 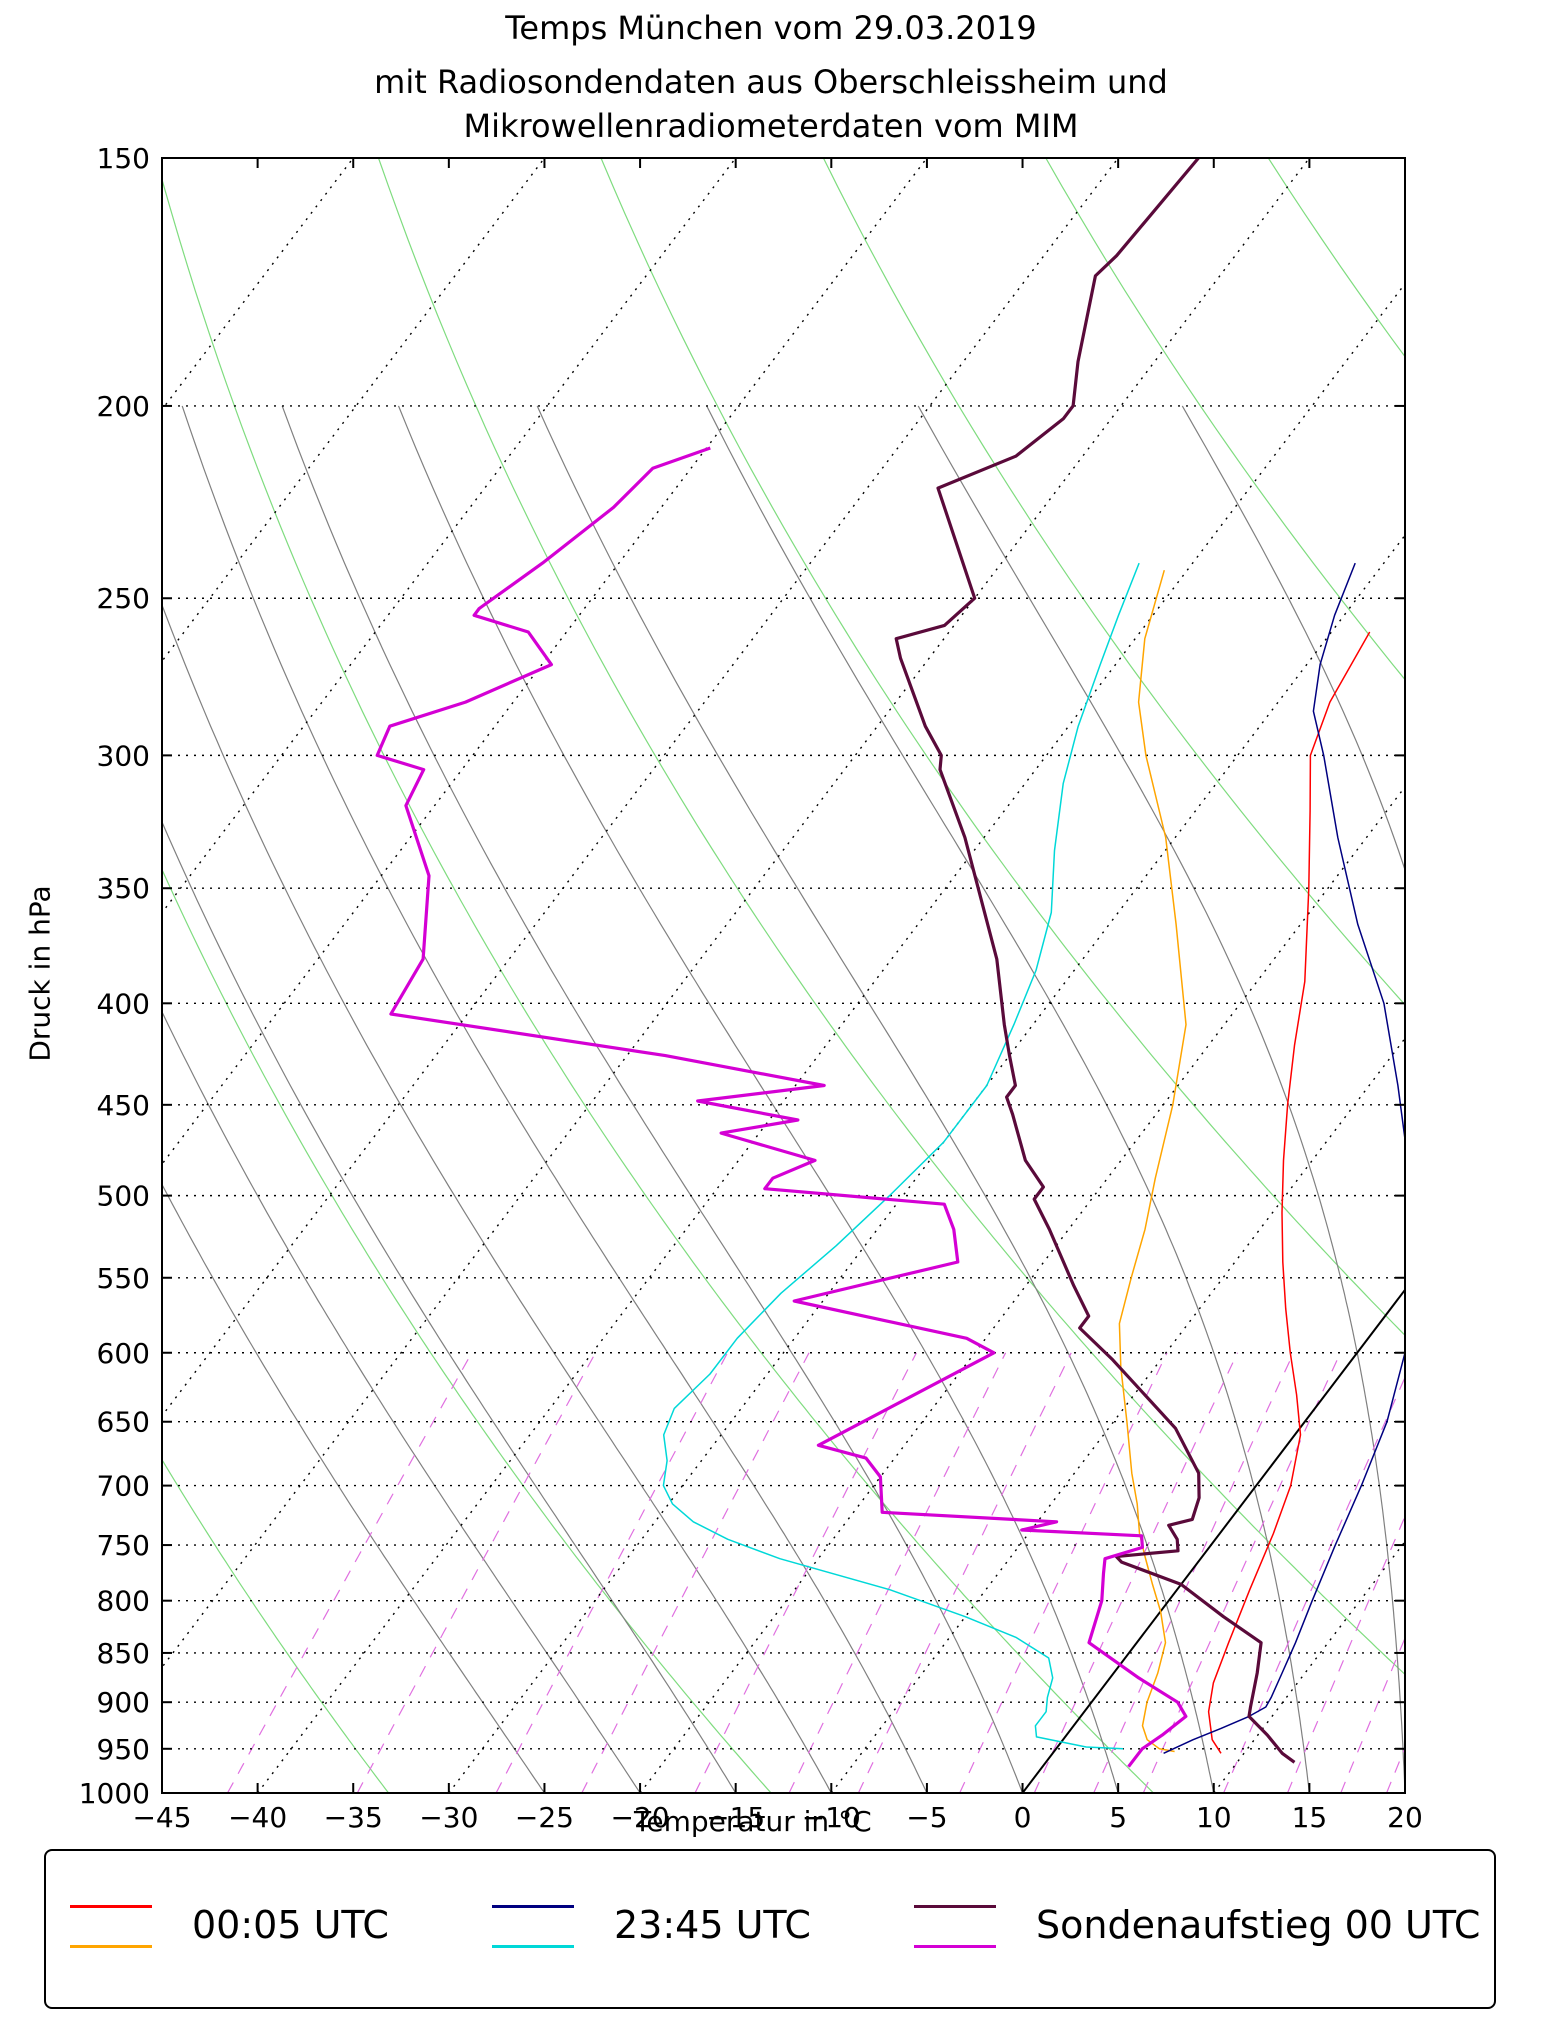 What do you see at coordinates (123, 1422) in the screenshot?
I see `y-tick-label: 650` at bounding box center [123, 1422].